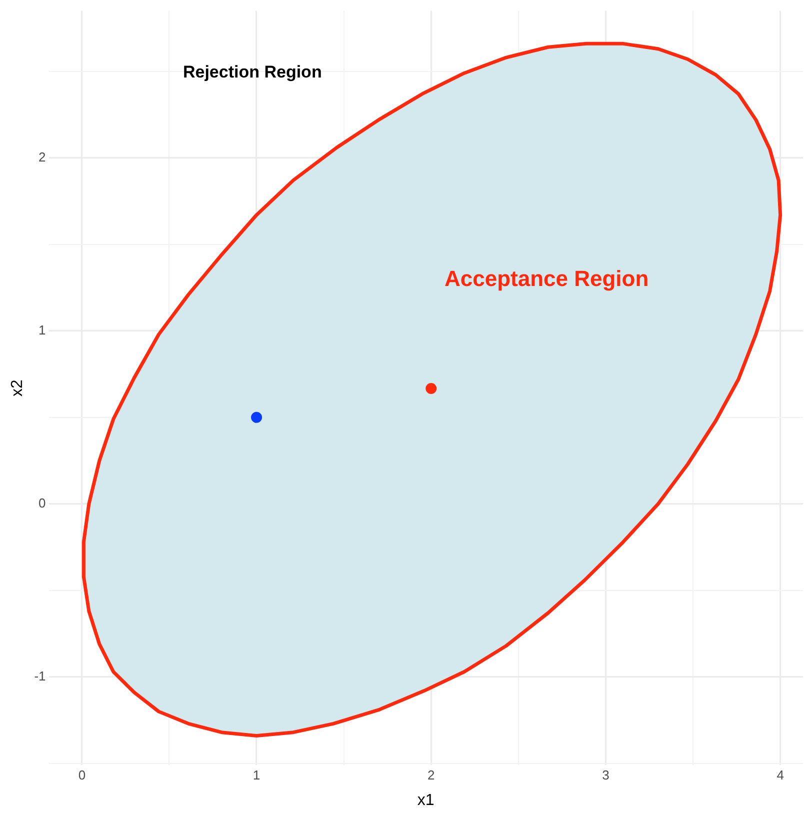  What do you see at coordinates (42, 503) in the screenshot?
I see `y-tick-label: 0` at bounding box center [42, 503].